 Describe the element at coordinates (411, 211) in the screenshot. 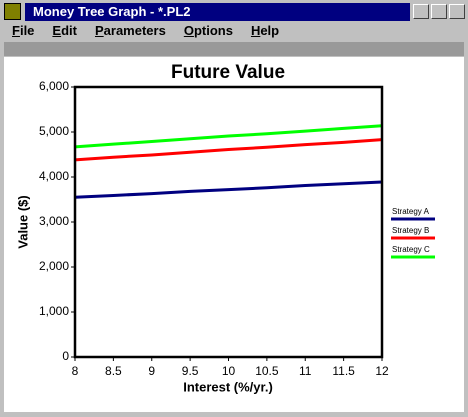

I see `legend-label: Strategy A` at that location.